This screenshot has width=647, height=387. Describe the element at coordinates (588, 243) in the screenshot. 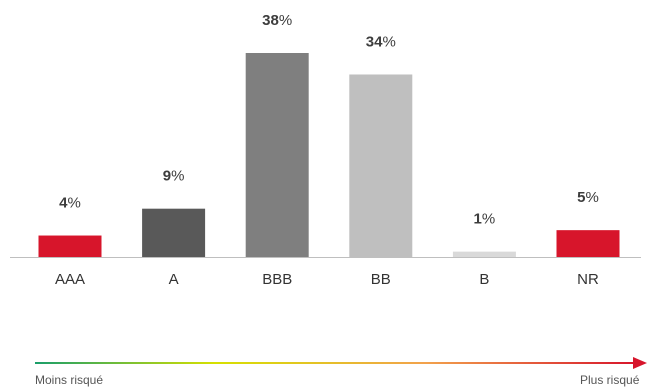

I see `bar-nr` at that location.